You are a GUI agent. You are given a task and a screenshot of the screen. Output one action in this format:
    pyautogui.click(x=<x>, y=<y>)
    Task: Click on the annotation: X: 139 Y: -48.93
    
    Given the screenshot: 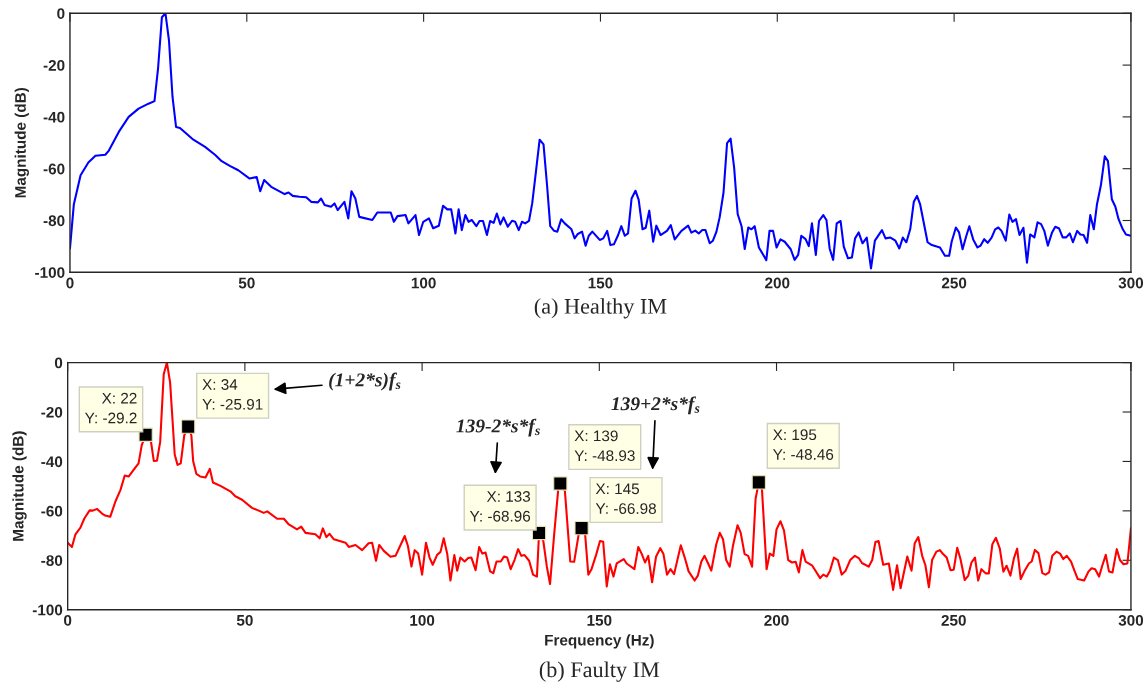 What is the action you would take?
    pyautogui.click(x=604, y=446)
    